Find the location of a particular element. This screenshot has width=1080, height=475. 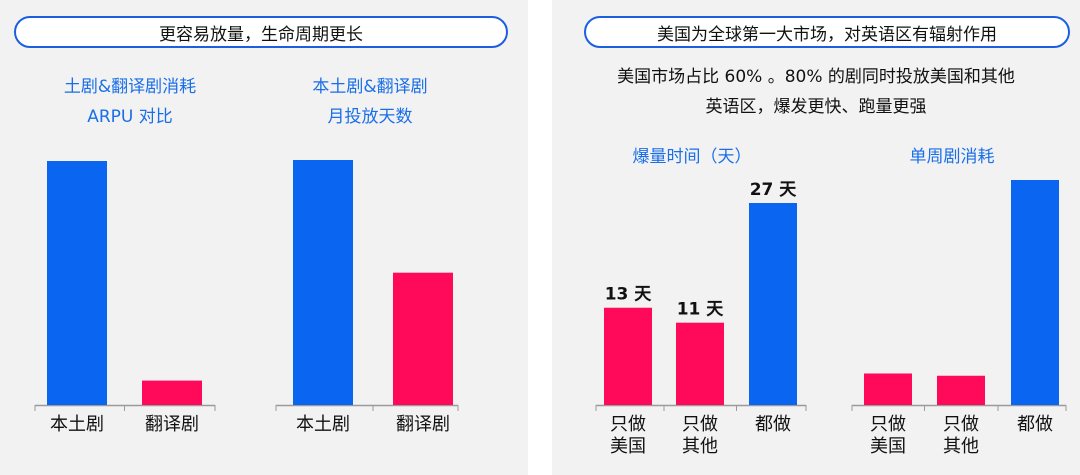

chart4-tick-label-1-line2: 美国 is located at coordinates (888, 446).